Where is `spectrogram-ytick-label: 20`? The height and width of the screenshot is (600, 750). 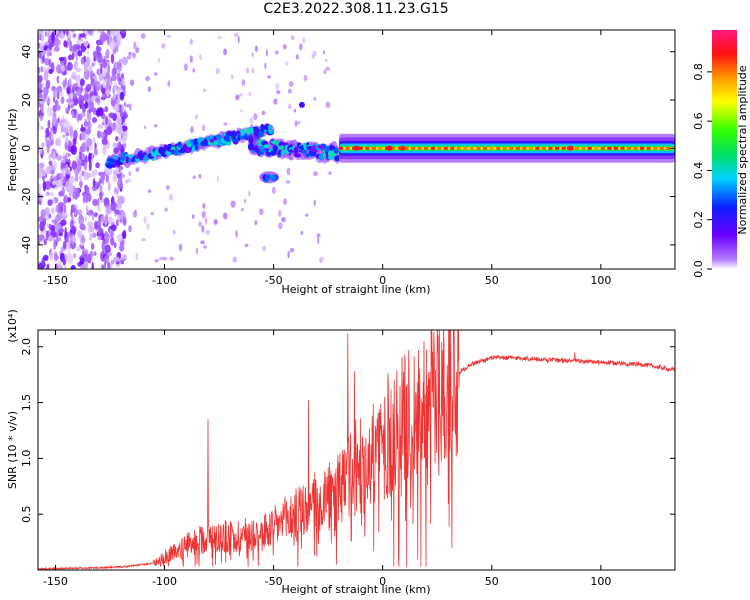
spectrogram-ytick-label: 20 is located at coordinates (26, 100).